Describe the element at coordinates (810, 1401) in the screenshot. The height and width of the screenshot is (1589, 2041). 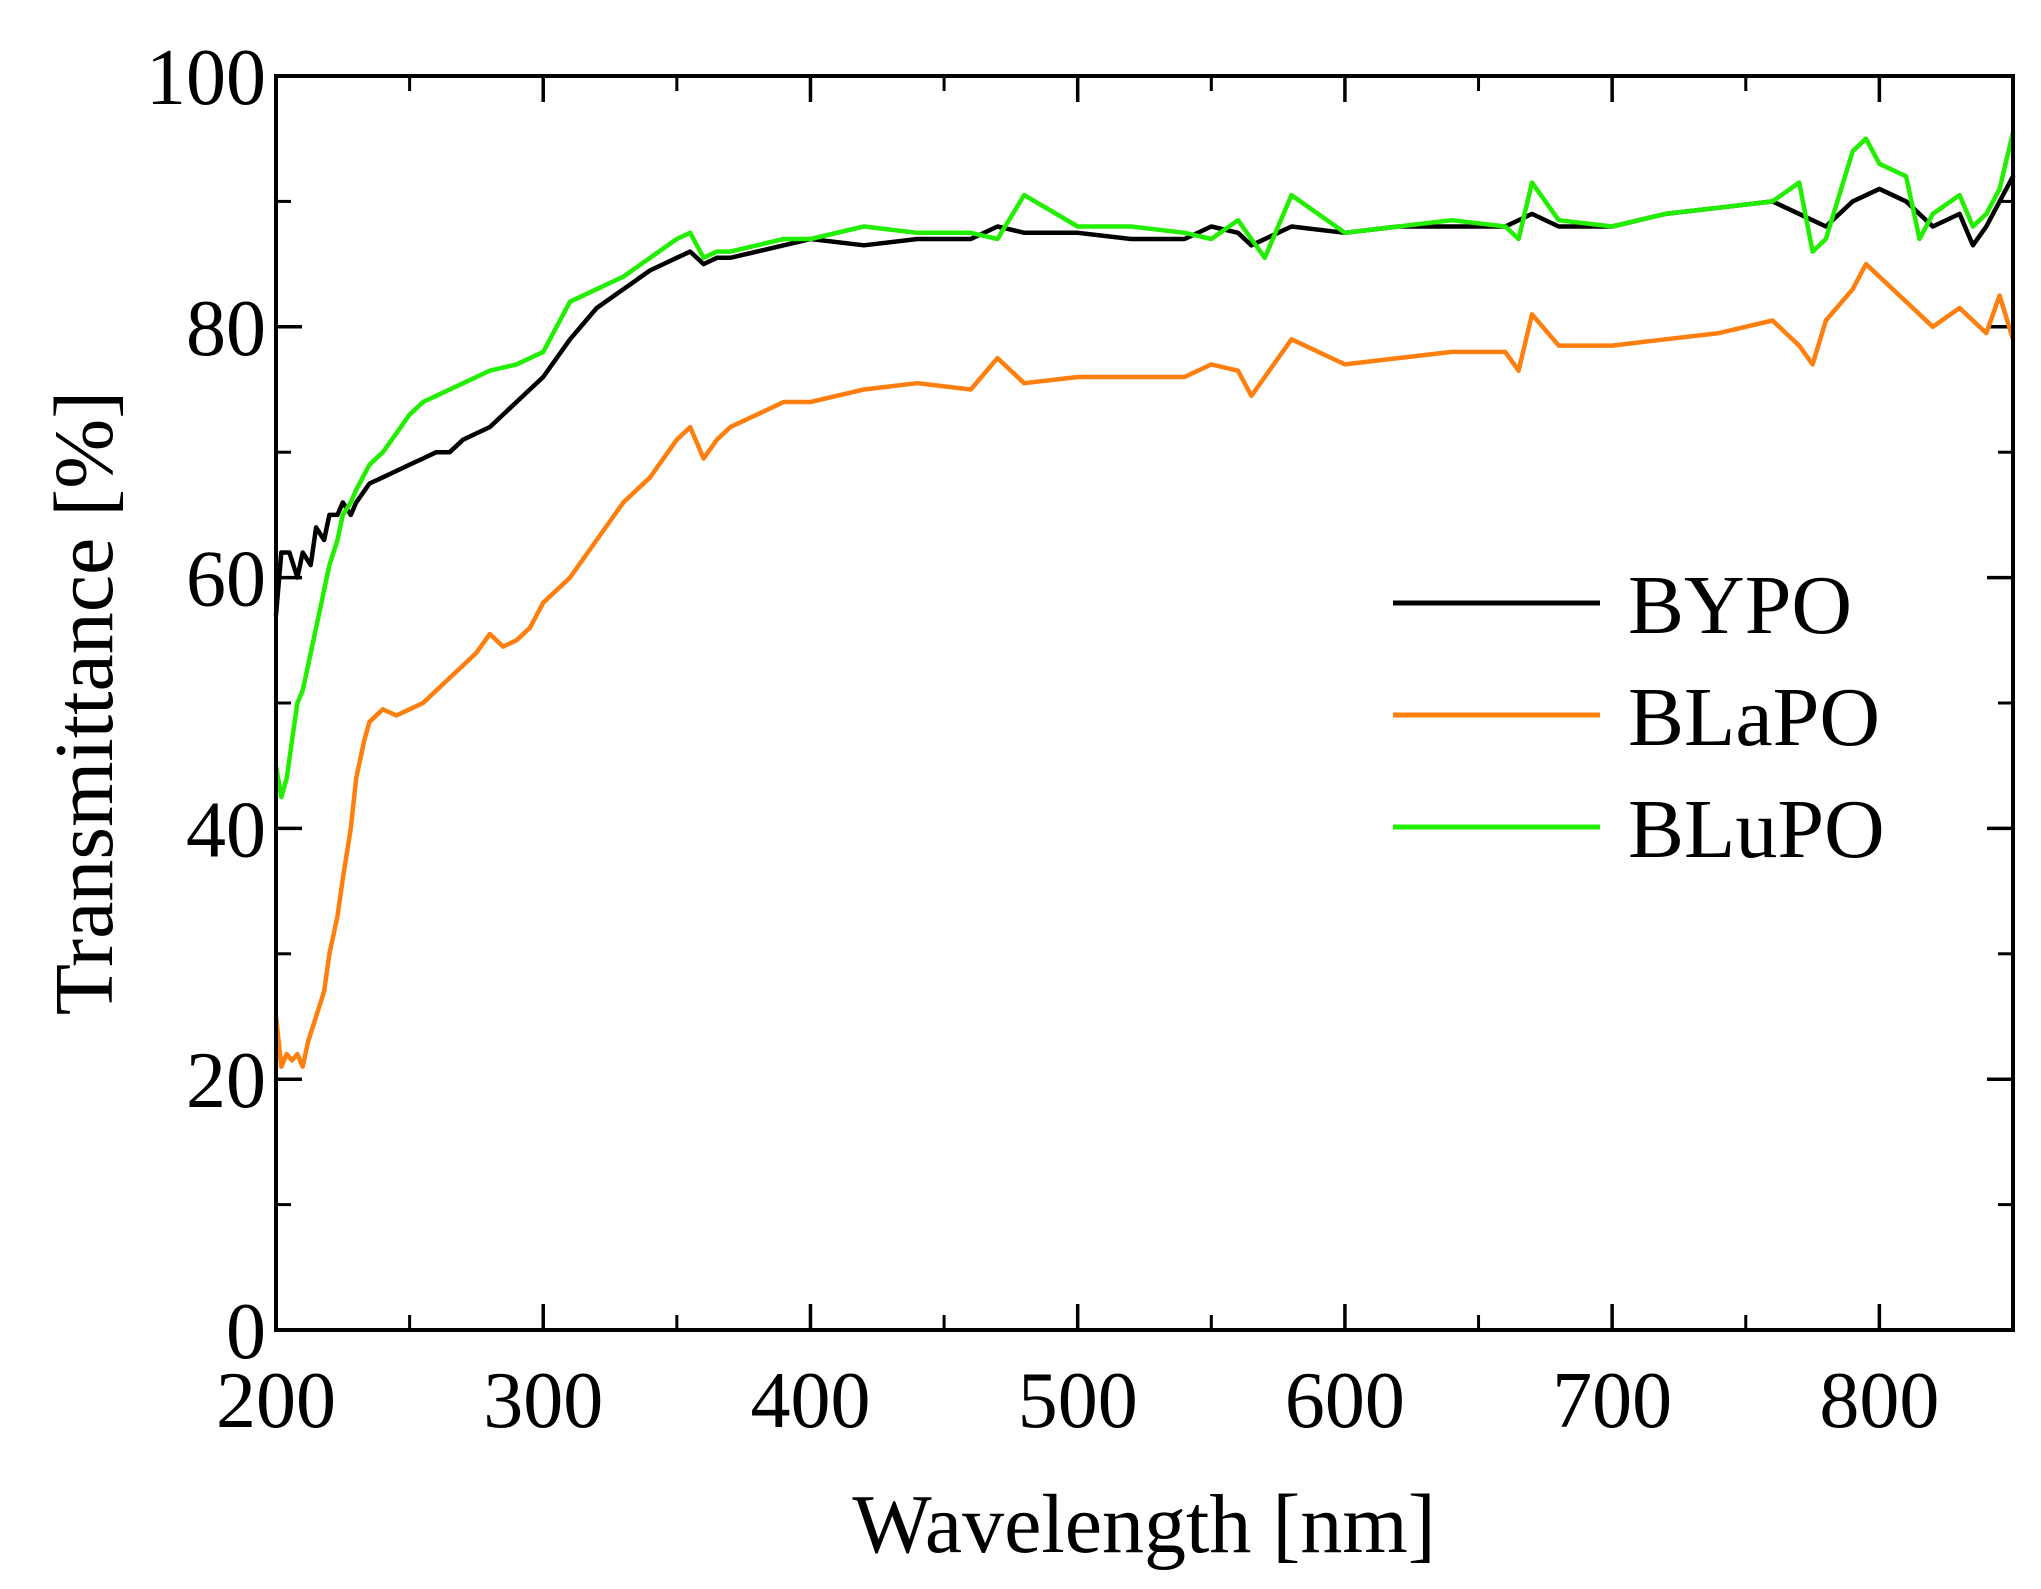
I see `x-tick-label: 400` at that location.